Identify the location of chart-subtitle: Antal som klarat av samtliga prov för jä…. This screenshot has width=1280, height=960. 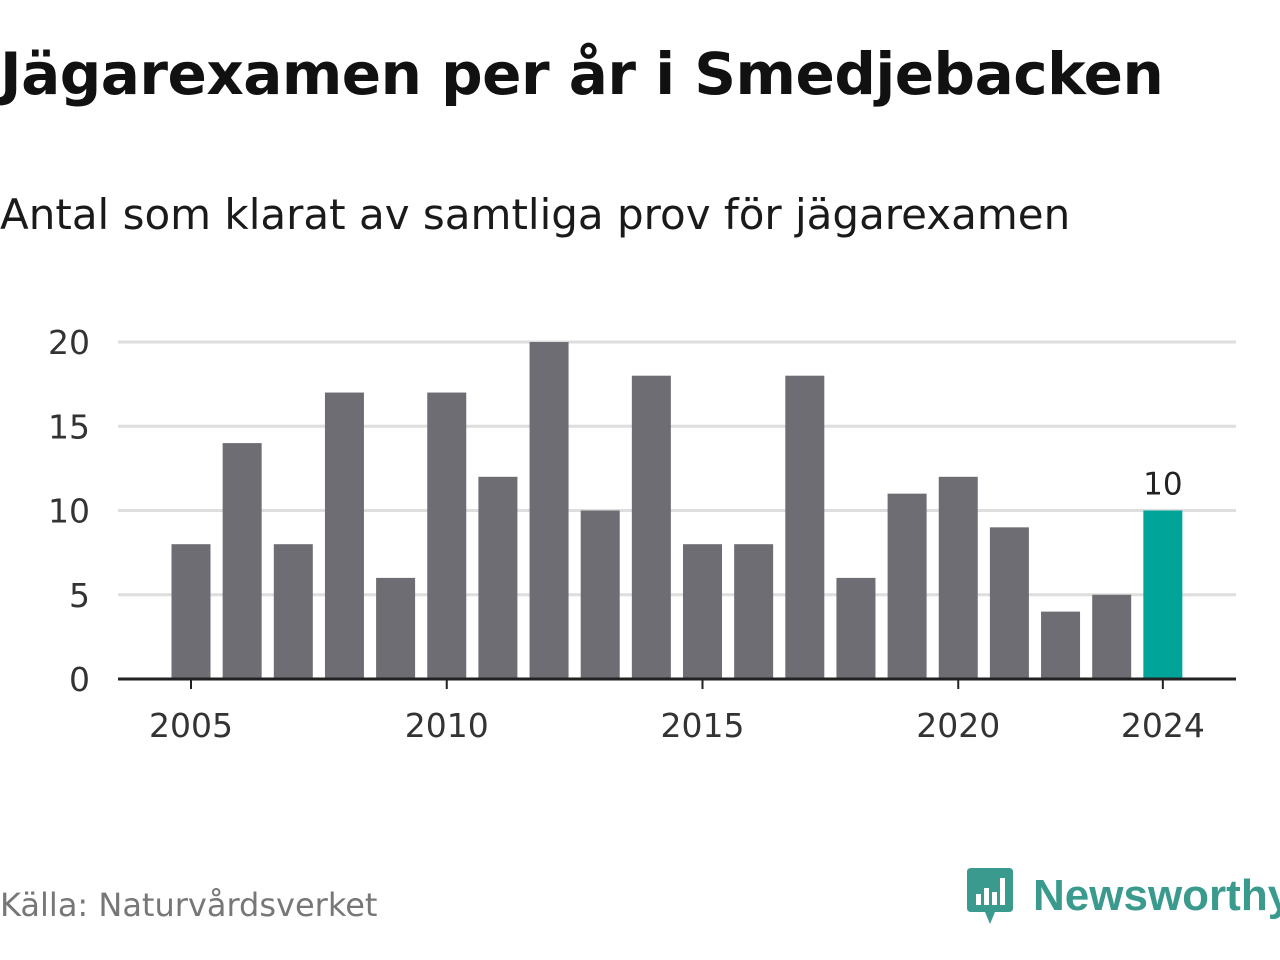
(535, 214).